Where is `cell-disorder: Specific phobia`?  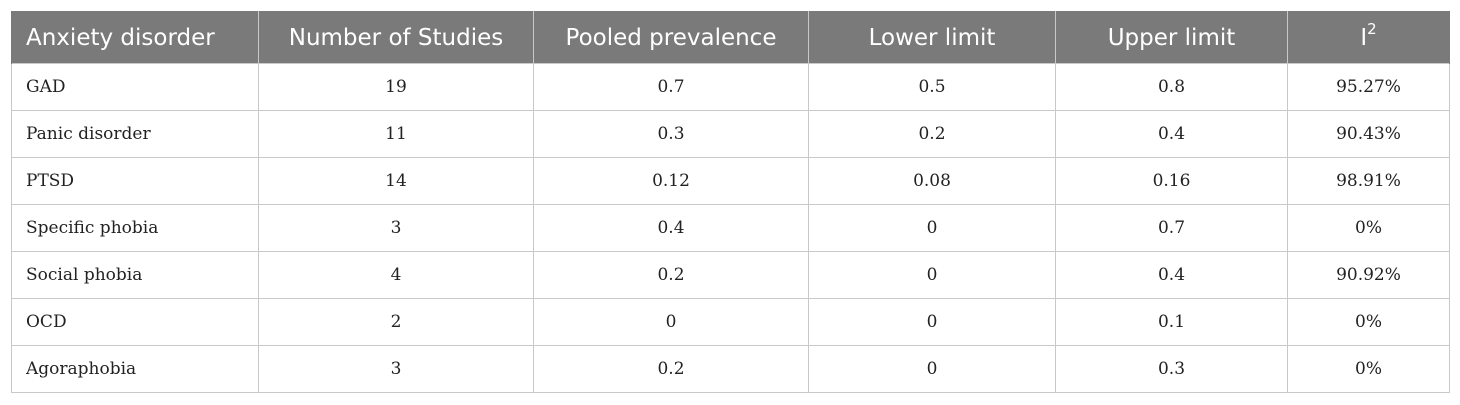 cell-disorder: Specific phobia is located at coordinates (135, 228).